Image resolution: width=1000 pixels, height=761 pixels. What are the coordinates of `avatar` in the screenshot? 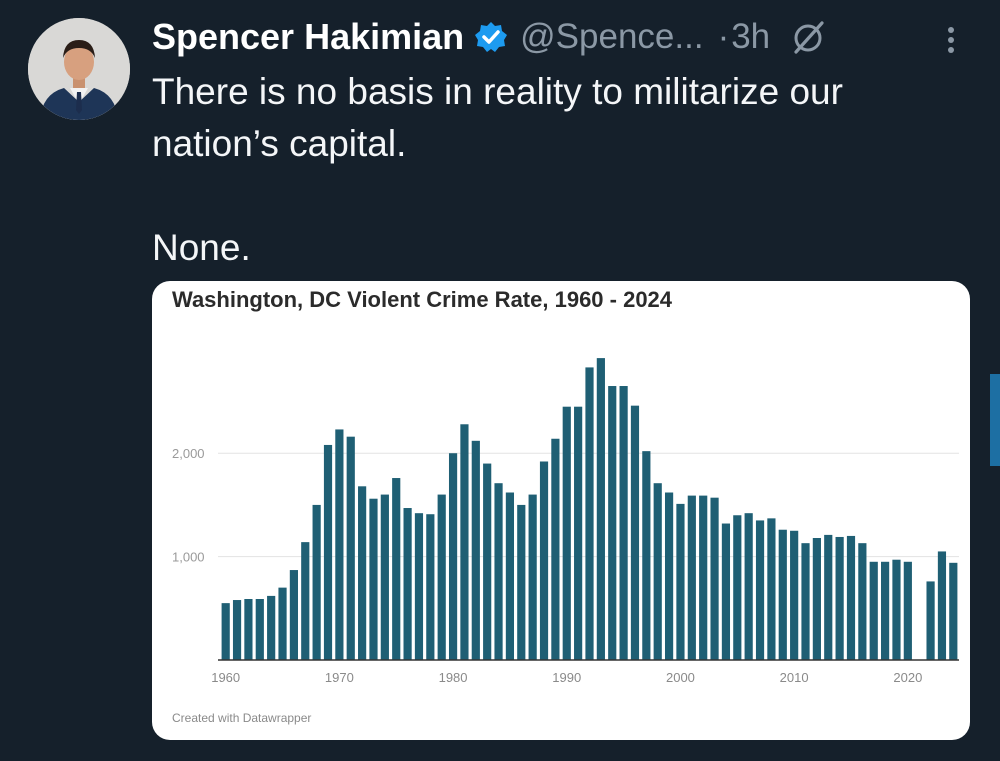 It's located at (79, 69).